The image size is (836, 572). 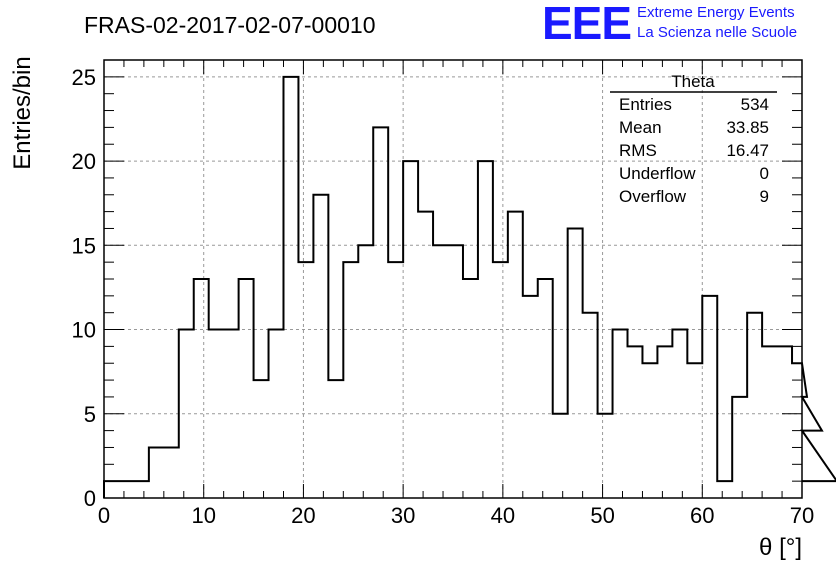 What do you see at coordinates (90, 498) in the screenshot?
I see `y-tick-label: 0` at bounding box center [90, 498].